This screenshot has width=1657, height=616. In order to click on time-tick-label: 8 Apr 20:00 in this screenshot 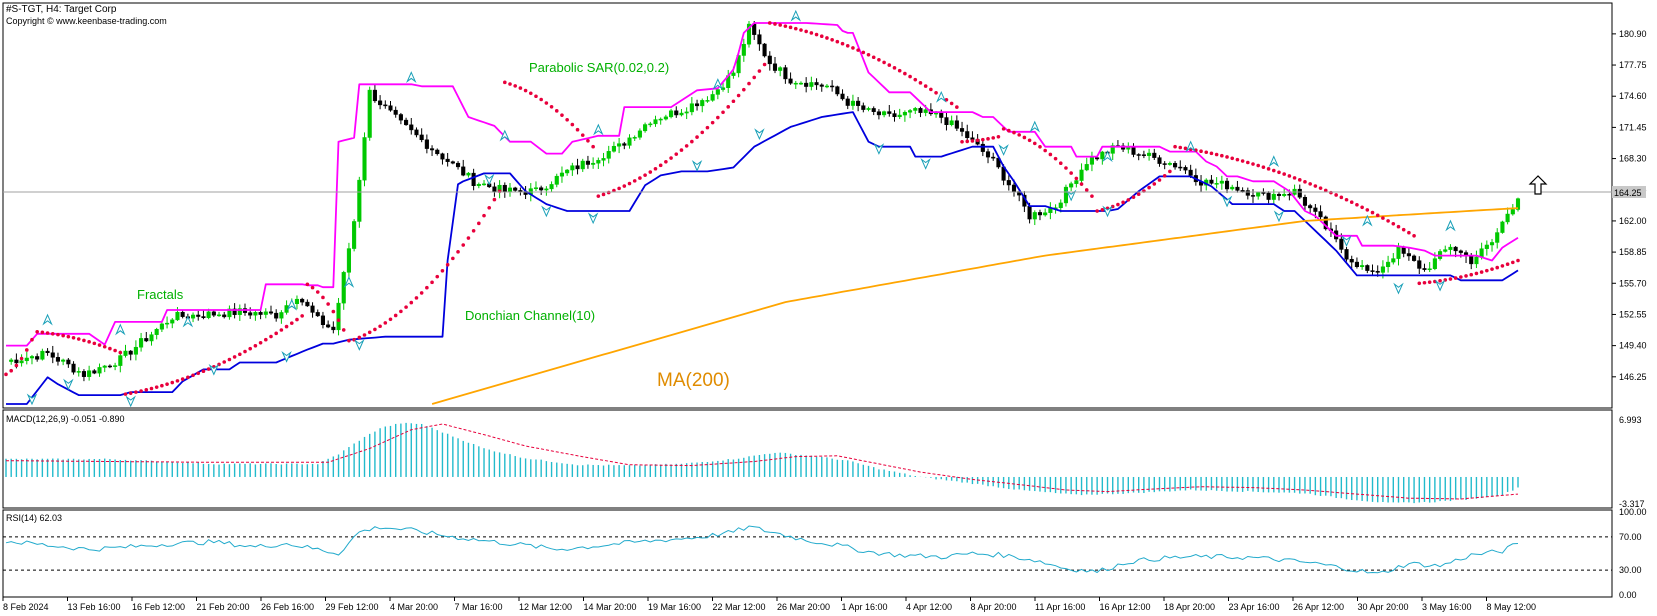, I will do `click(994, 607)`.